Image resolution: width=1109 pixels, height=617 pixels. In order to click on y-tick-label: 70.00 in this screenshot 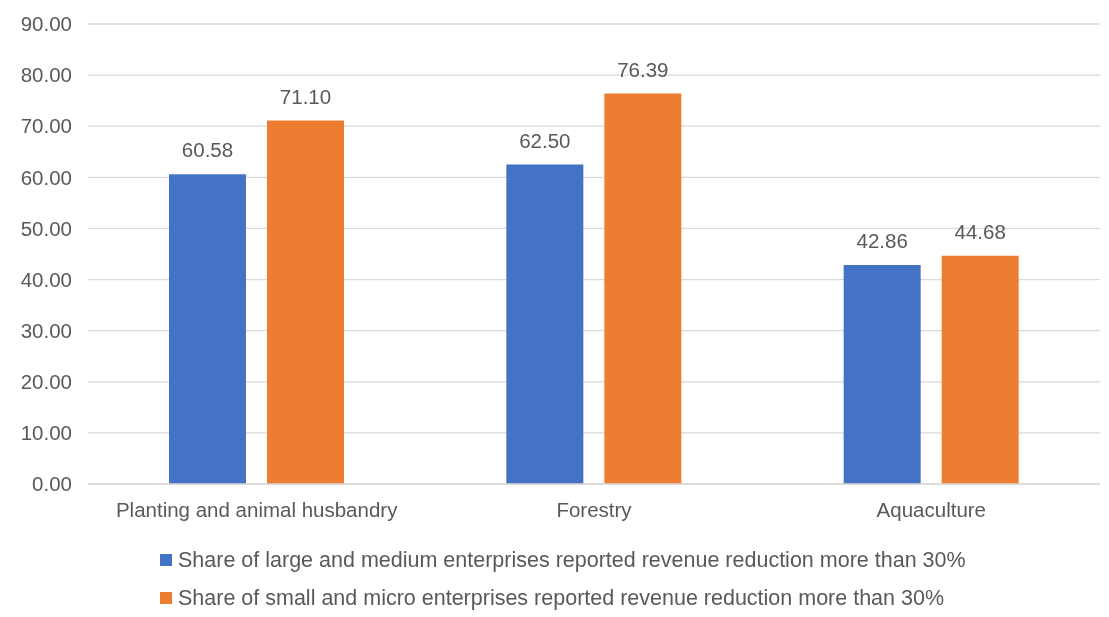, I will do `click(46, 126)`.